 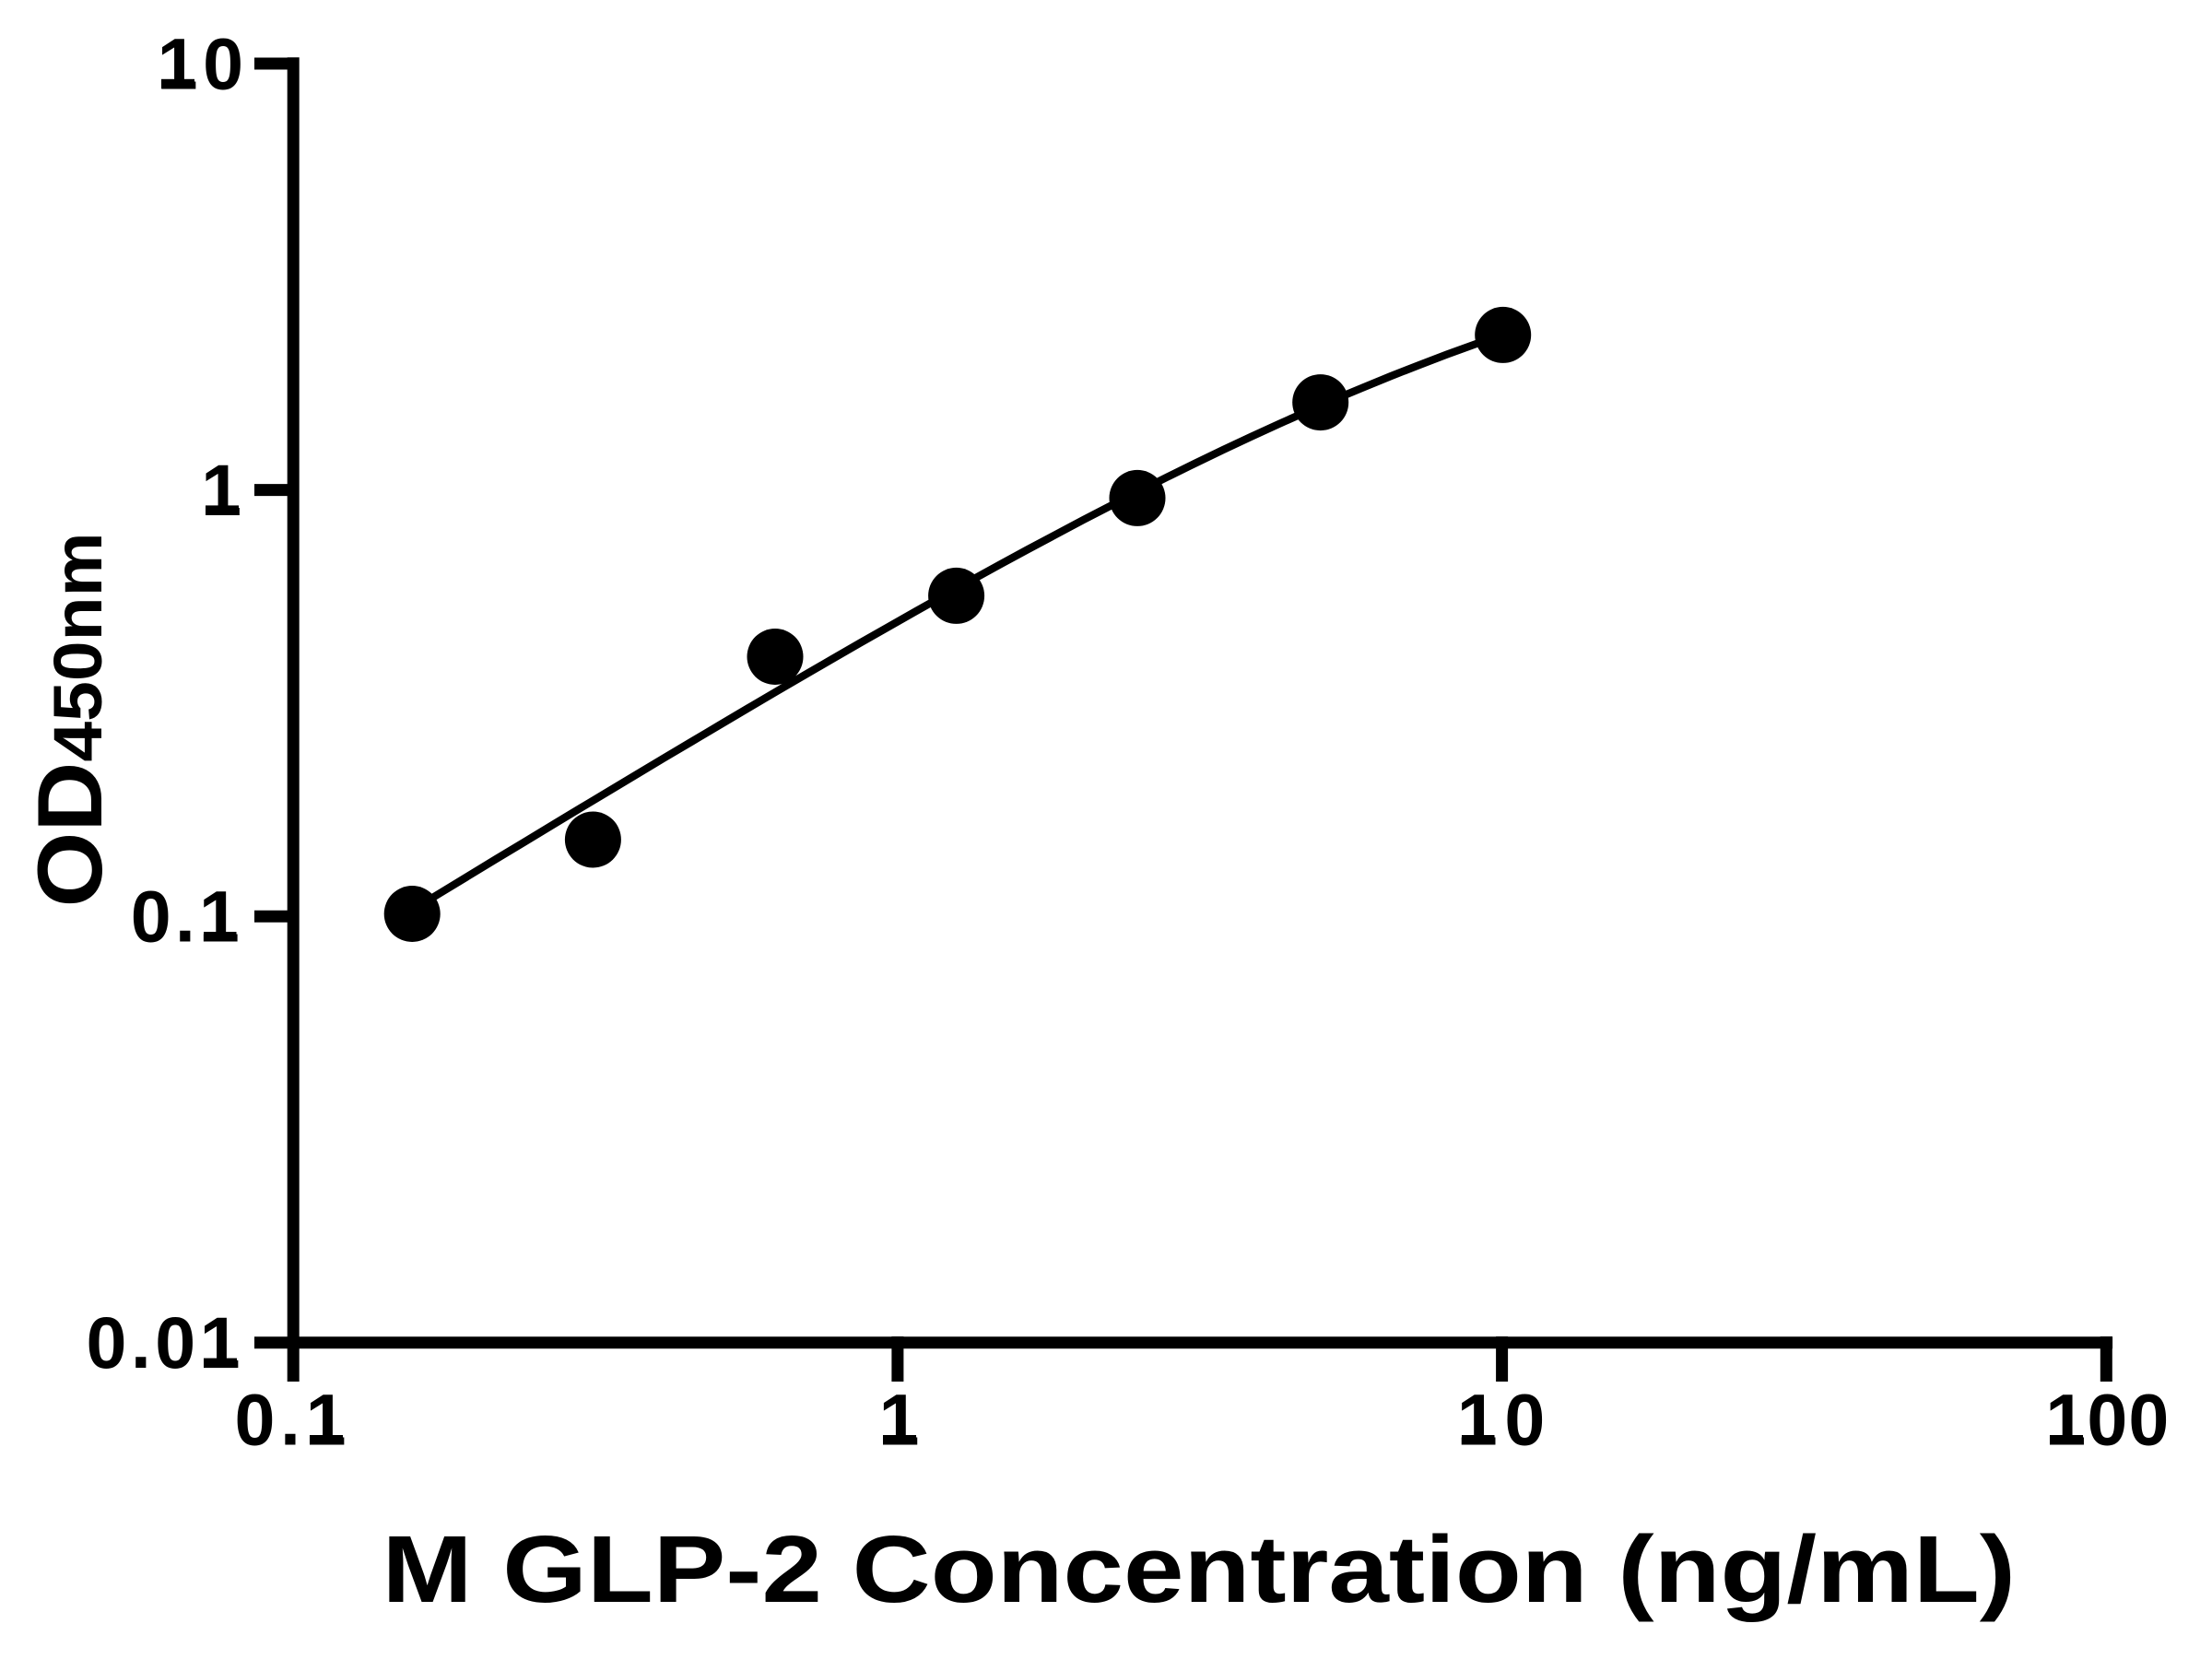 I want to click on svg-text: M GLP-2 Concentration (ng/mL), so click(x=1199, y=1570).